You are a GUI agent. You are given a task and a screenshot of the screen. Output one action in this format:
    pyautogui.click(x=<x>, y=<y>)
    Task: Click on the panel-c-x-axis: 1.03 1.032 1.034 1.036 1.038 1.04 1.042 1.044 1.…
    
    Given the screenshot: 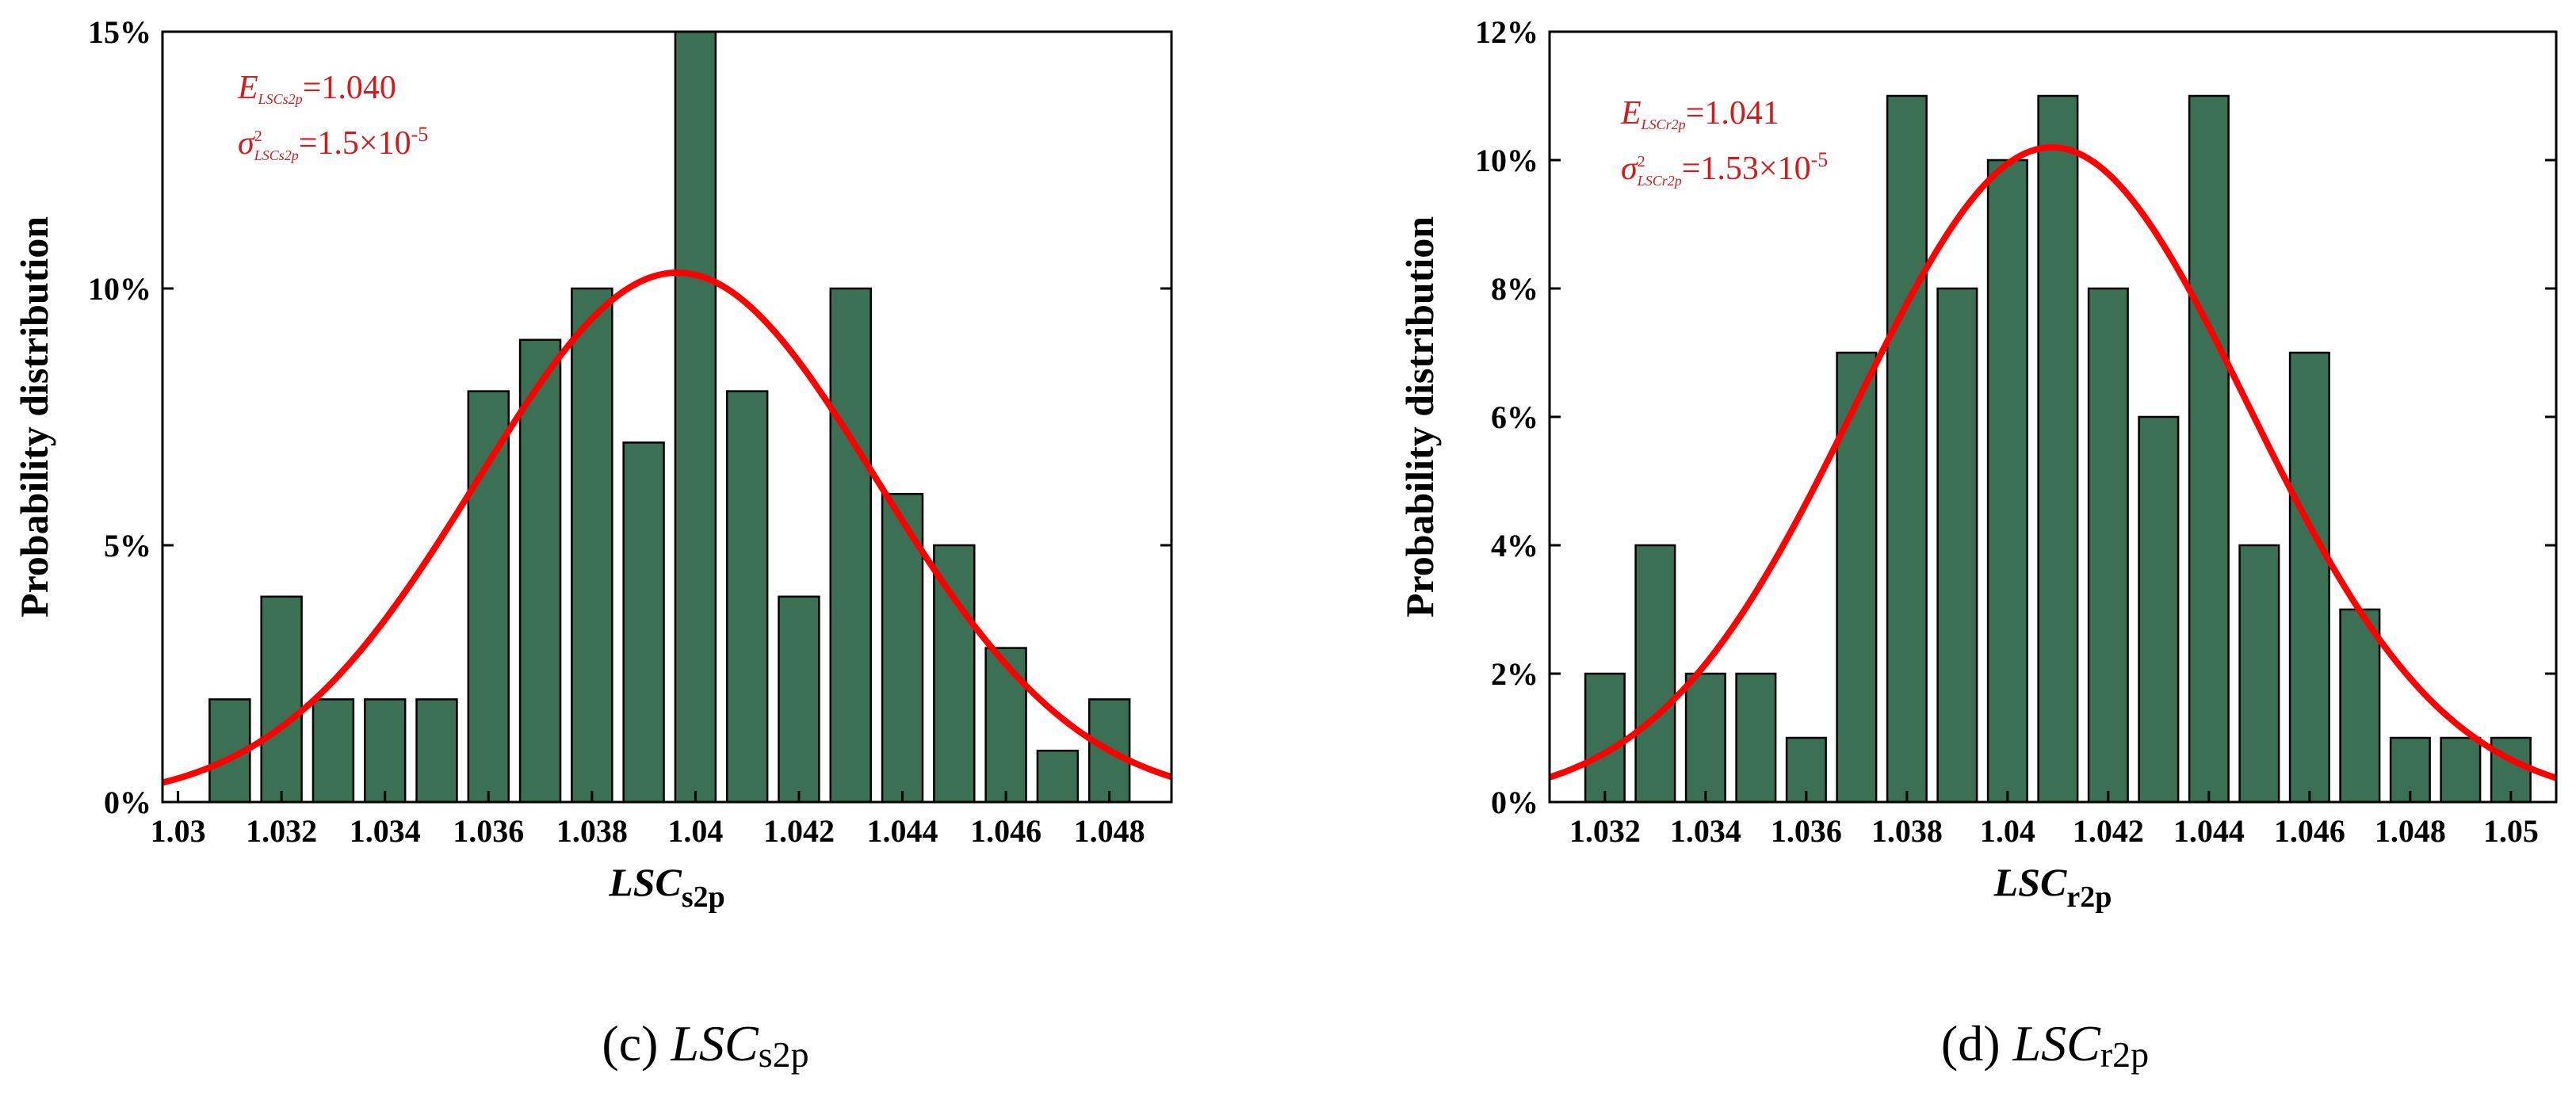 What is the action you would take?
    pyautogui.click(x=648, y=820)
    